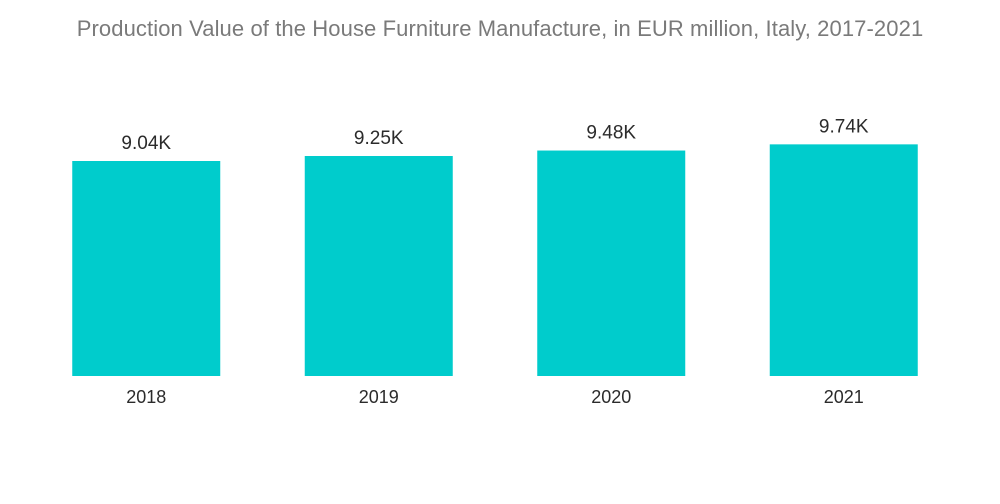 This screenshot has width=1000, height=504. What do you see at coordinates (611, 397) in the screenshot?
I see `x-tick-label-2020: 2020` at bounding box center [611, 397].